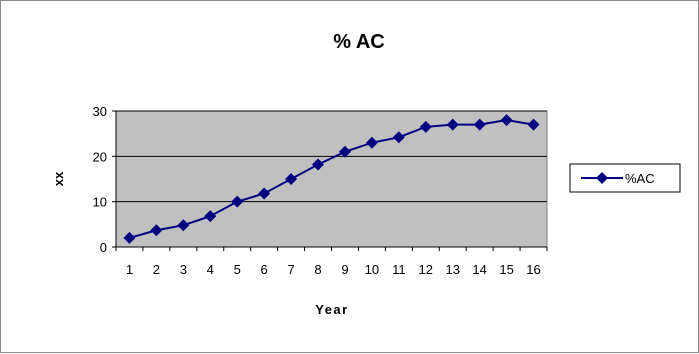 The height and width of the screenshot is (354, 699). I want to click on y-tick-label: 0, so click(103, 247).